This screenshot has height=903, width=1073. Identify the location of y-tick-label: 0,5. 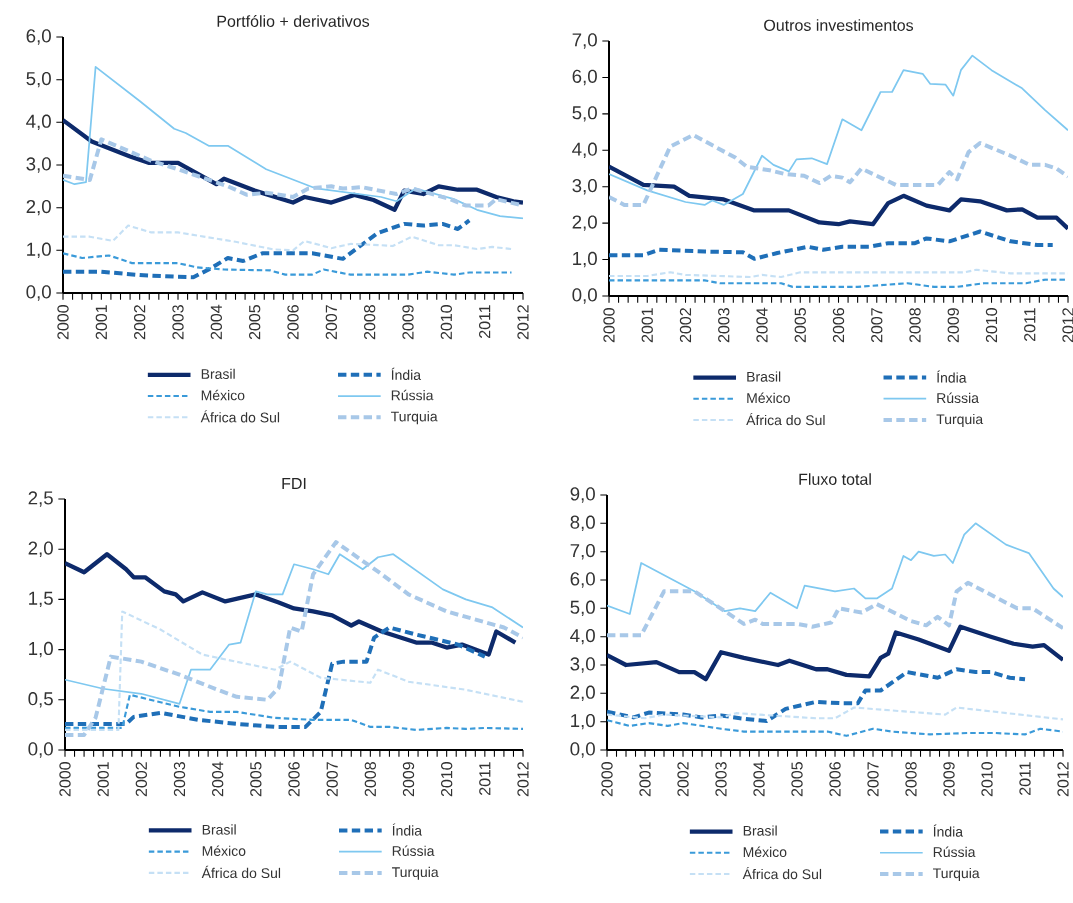
(40, 700).